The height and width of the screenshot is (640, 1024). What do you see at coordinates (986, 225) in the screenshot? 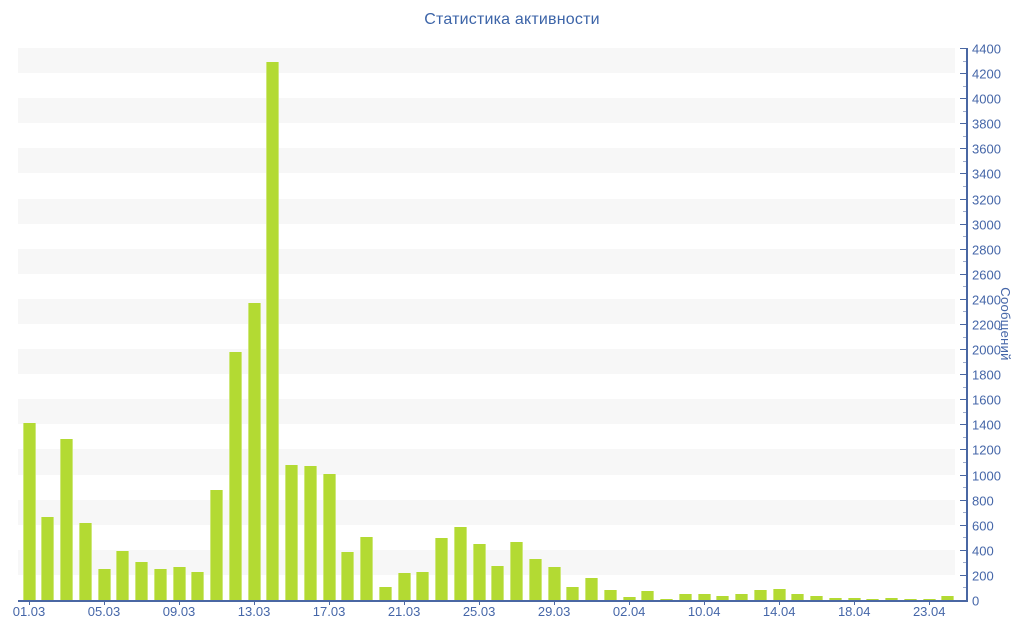
I see `y-tick-label: 3000` at bounding box center [986, 225].